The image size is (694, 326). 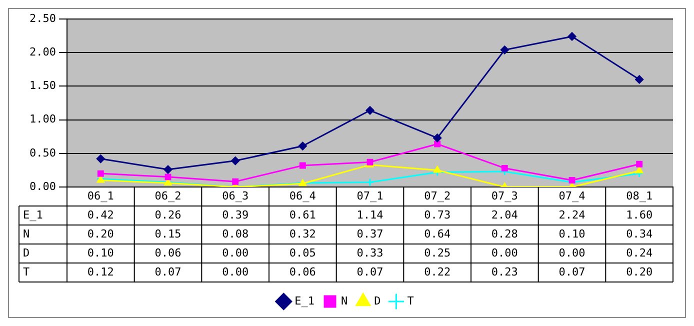 I want to click on x-tick-label: 08_1, so click(x=639, y=195).